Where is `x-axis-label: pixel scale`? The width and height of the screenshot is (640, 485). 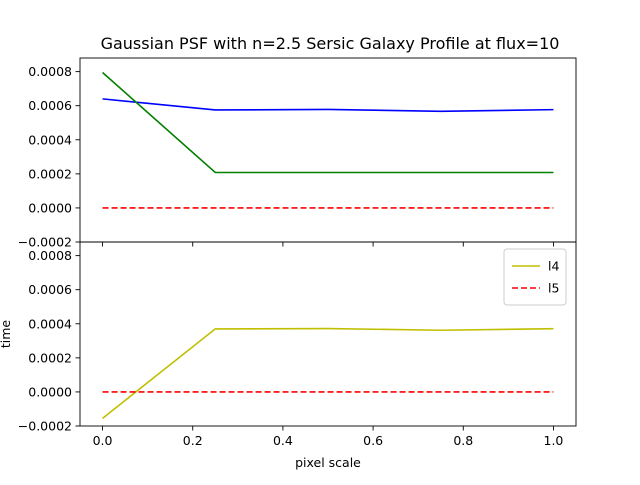
x-axis-label: pixel scale is located at coordinates (328, 462).